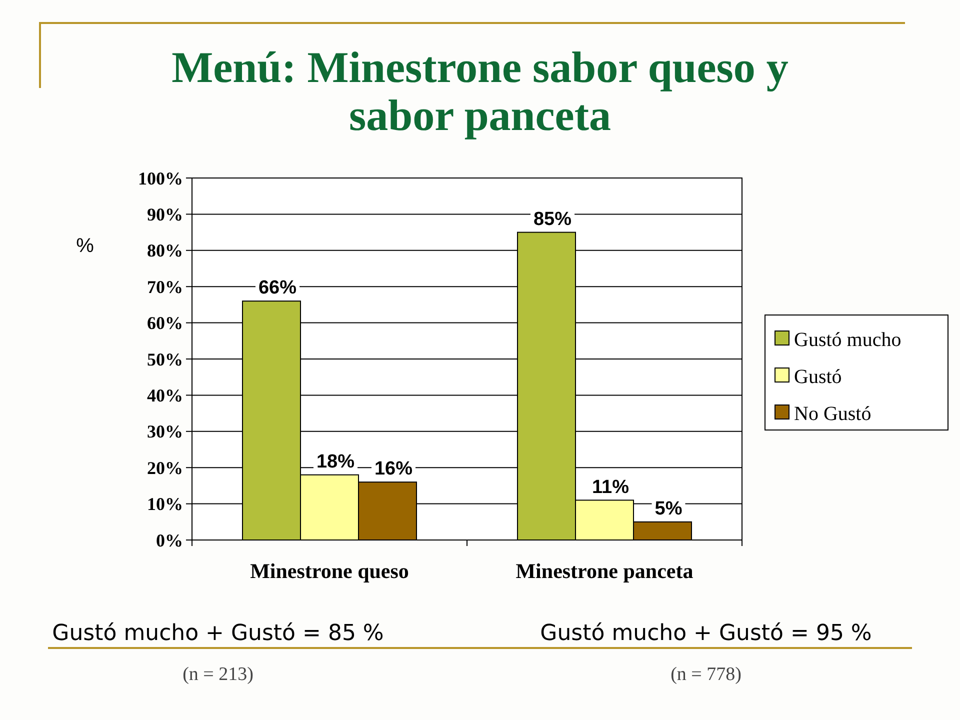 Image resolution: width=960 pixels, height=720 pixels. Describe the element at coordinates (848, 340) in the screenshot. I see `legend-label: Gustó mucho` at that location.